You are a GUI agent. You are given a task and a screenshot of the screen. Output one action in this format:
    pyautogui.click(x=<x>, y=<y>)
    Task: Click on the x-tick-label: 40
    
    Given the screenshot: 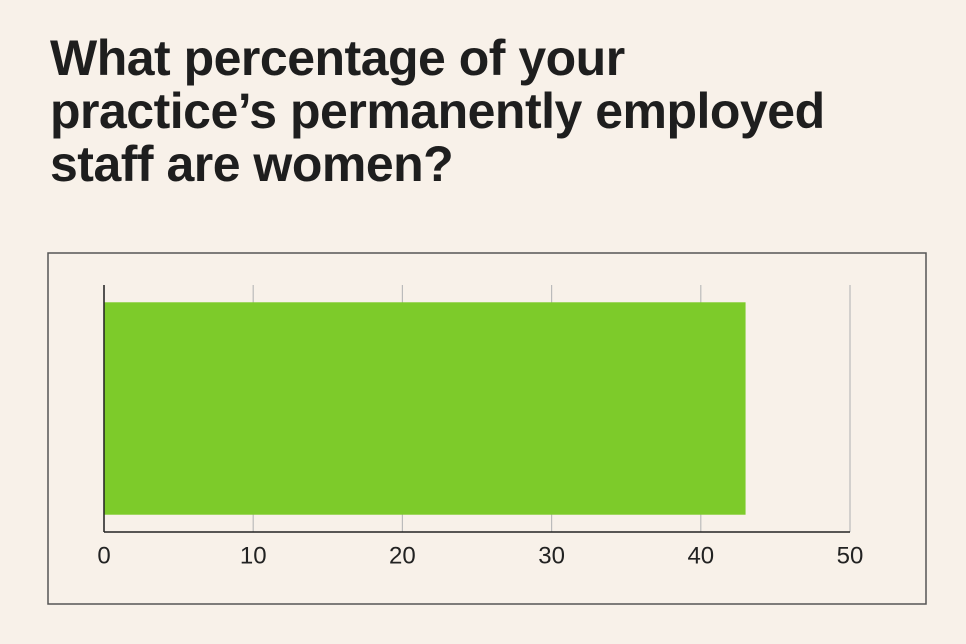 What is the action you would take?
    pyautogui.click(x=700, y=555)
    